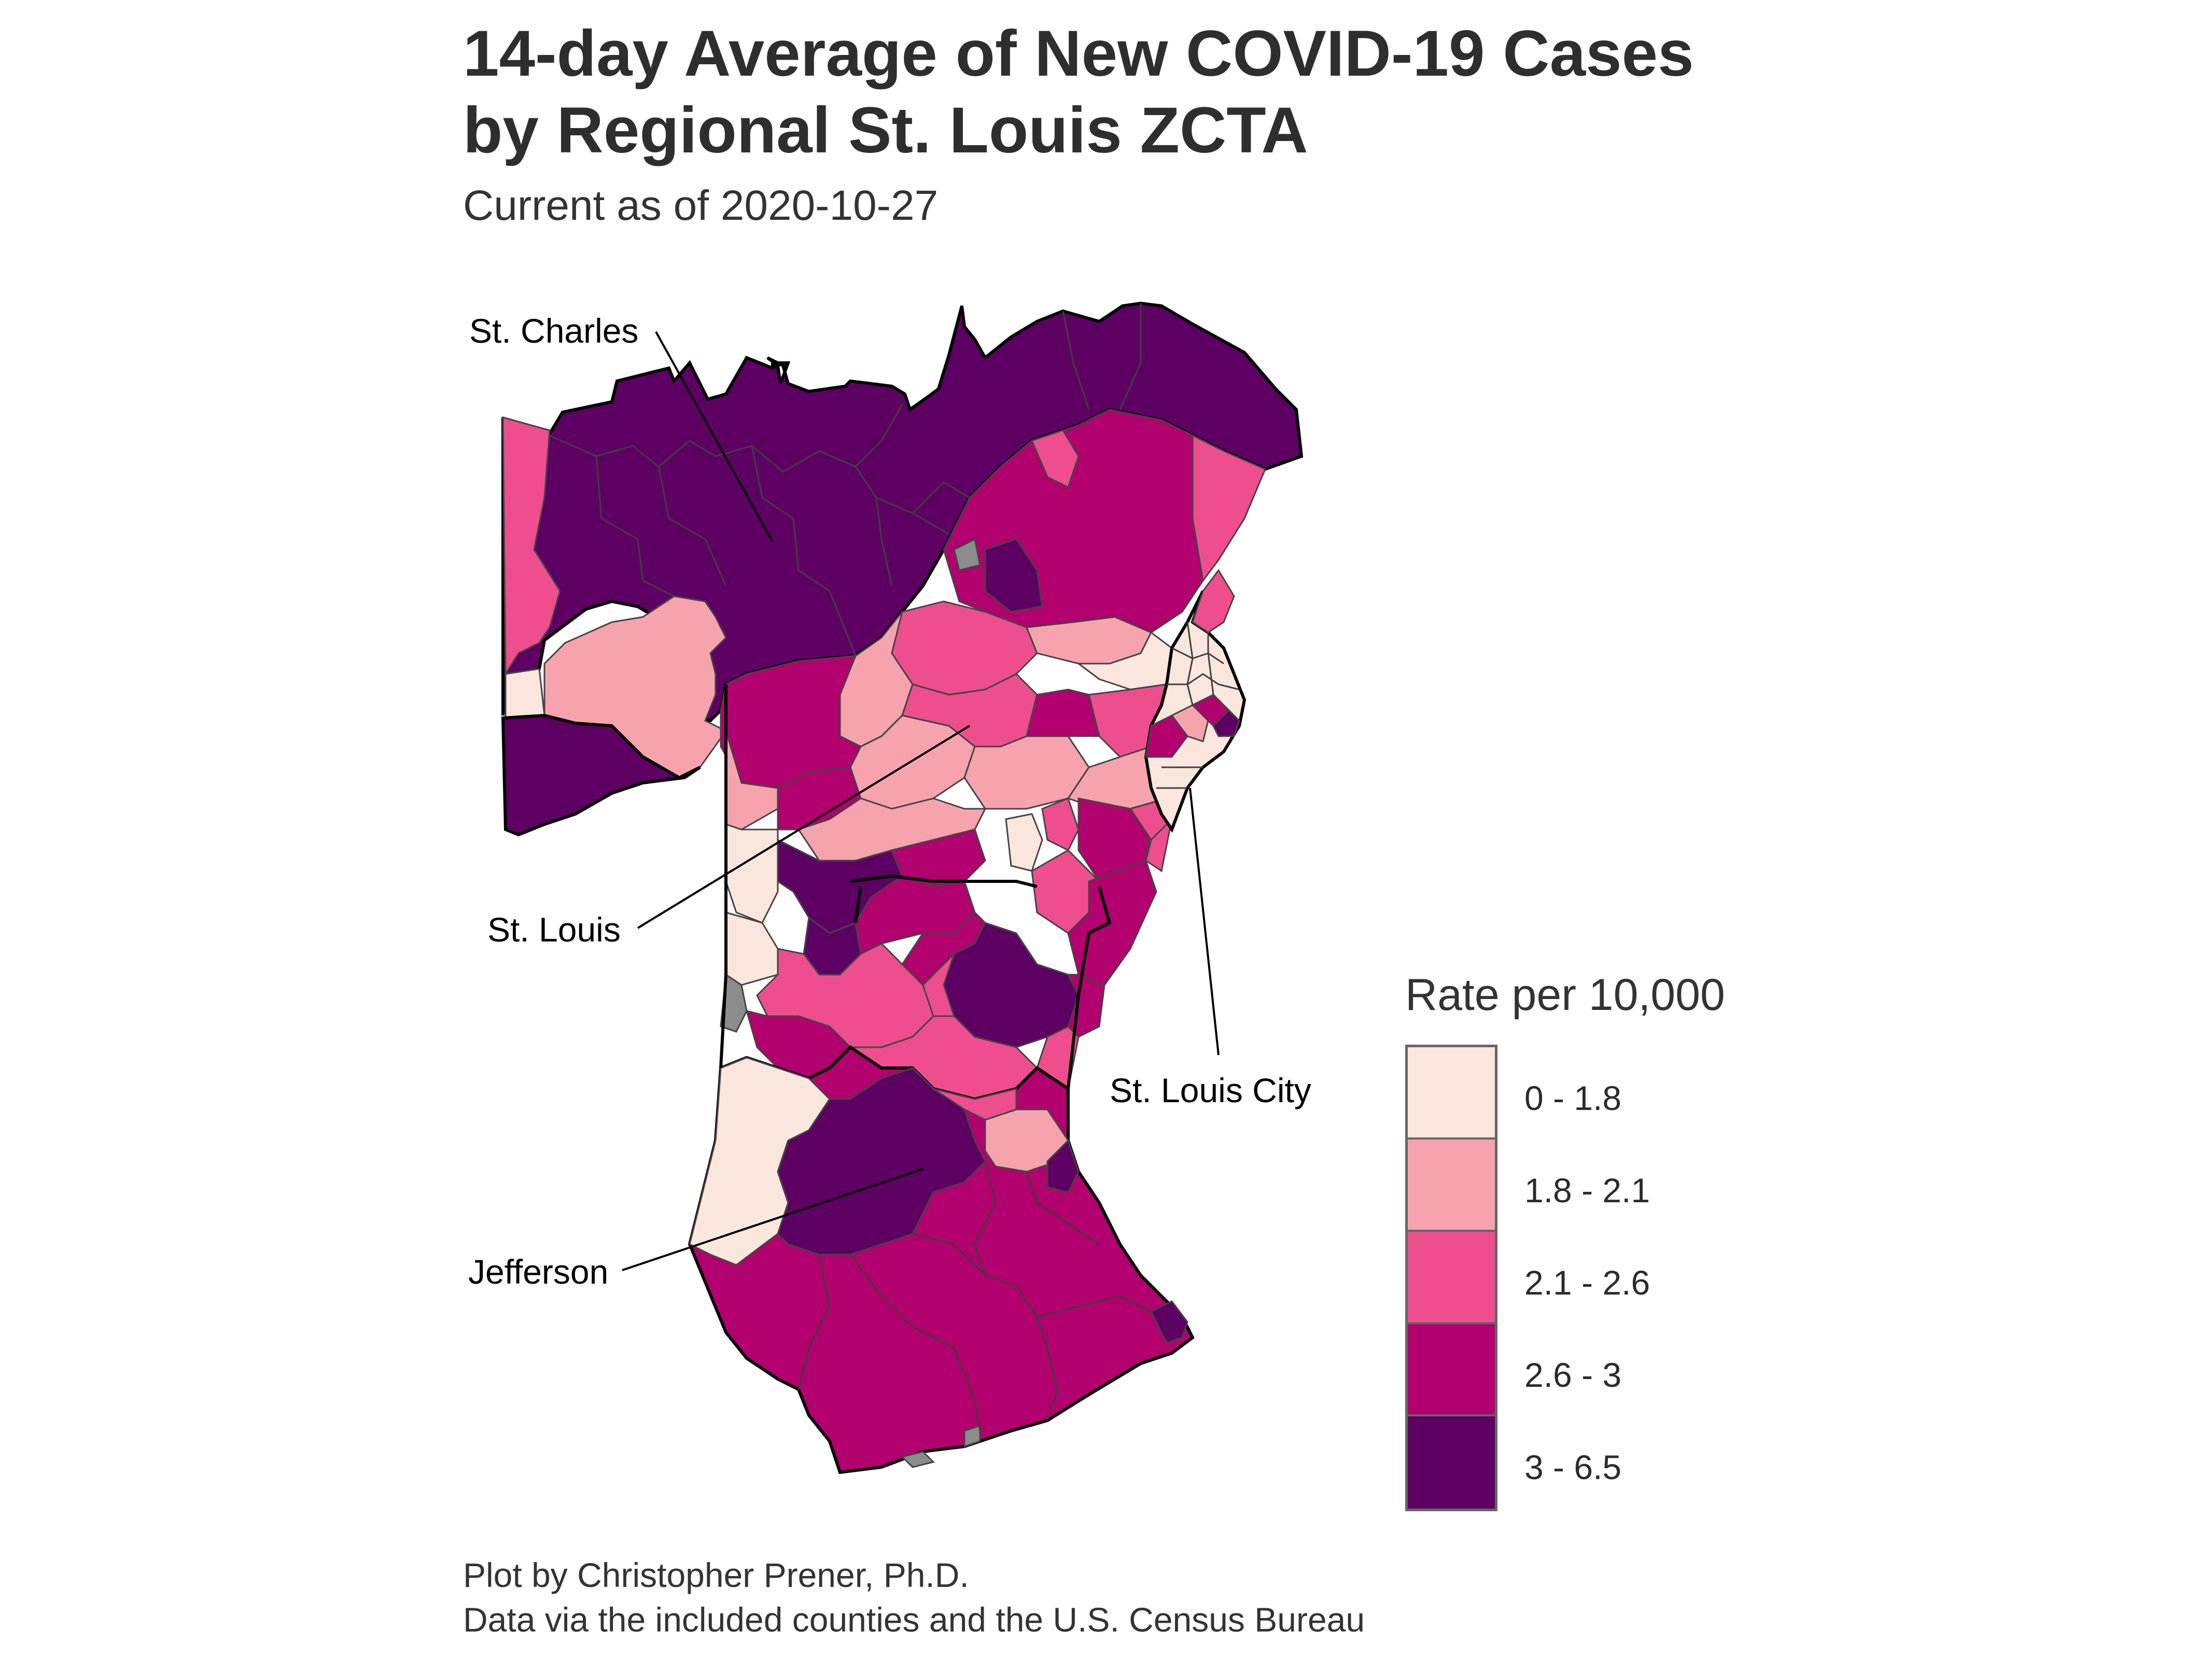  What do you see at coordinates (1063, 1166) in the screenshot?
I see `zcta-jefferson-dark-east` at bounding box center [1063, 1166].